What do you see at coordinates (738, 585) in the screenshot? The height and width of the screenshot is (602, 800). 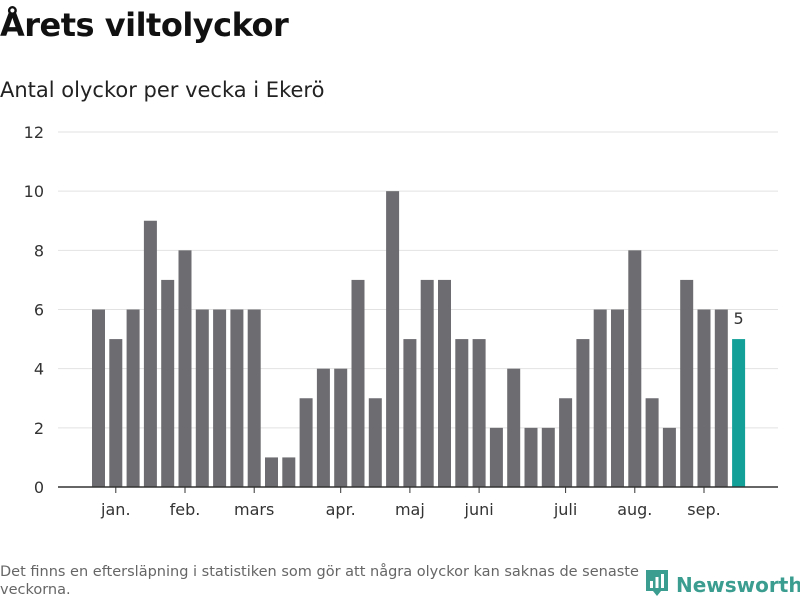 I see `brand-name: Newsworthy` at bounding box center [738, 585].